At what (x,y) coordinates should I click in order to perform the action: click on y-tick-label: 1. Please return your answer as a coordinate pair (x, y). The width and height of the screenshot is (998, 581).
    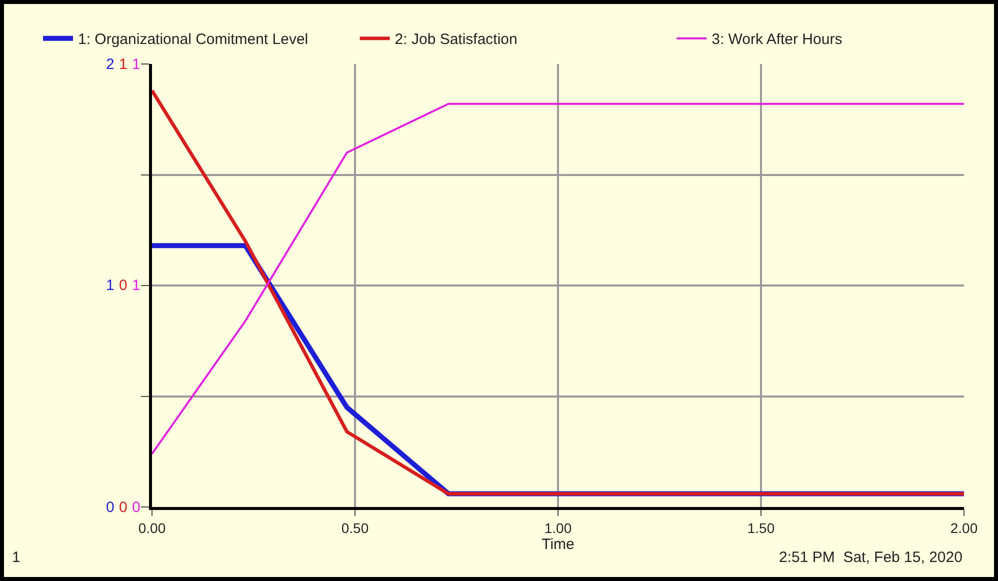
    Looking at the image, I should click on (110, 285).